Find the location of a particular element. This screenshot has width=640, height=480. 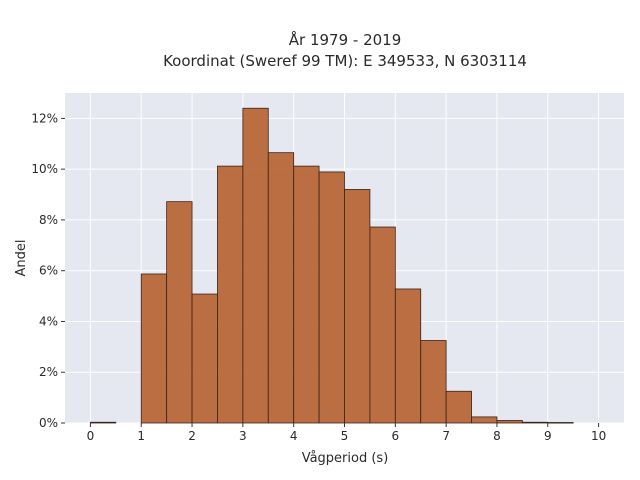

x-tick-label-5: 5 is located at coordinates (345, 436).